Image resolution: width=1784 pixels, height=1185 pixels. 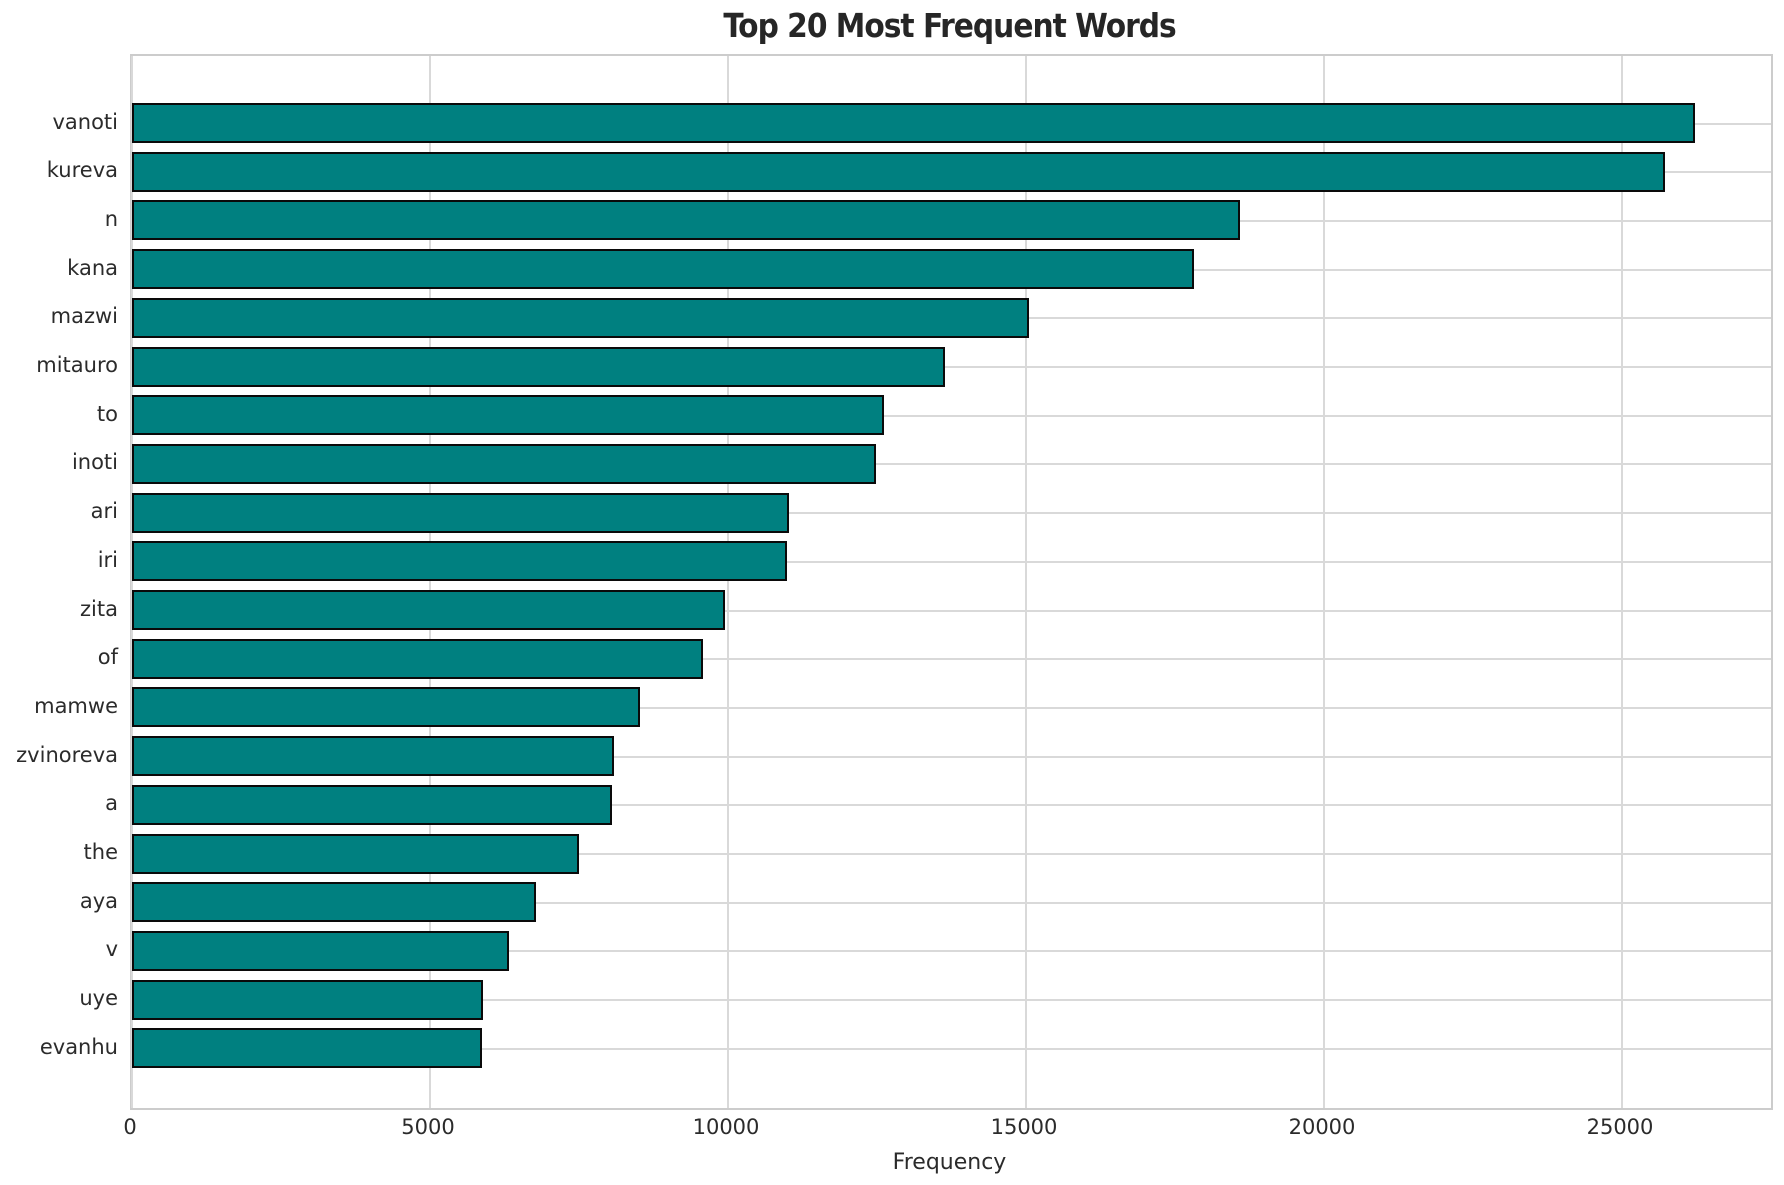 I want to click on xtick-label-0: 0, so click(x=130, y=1127).